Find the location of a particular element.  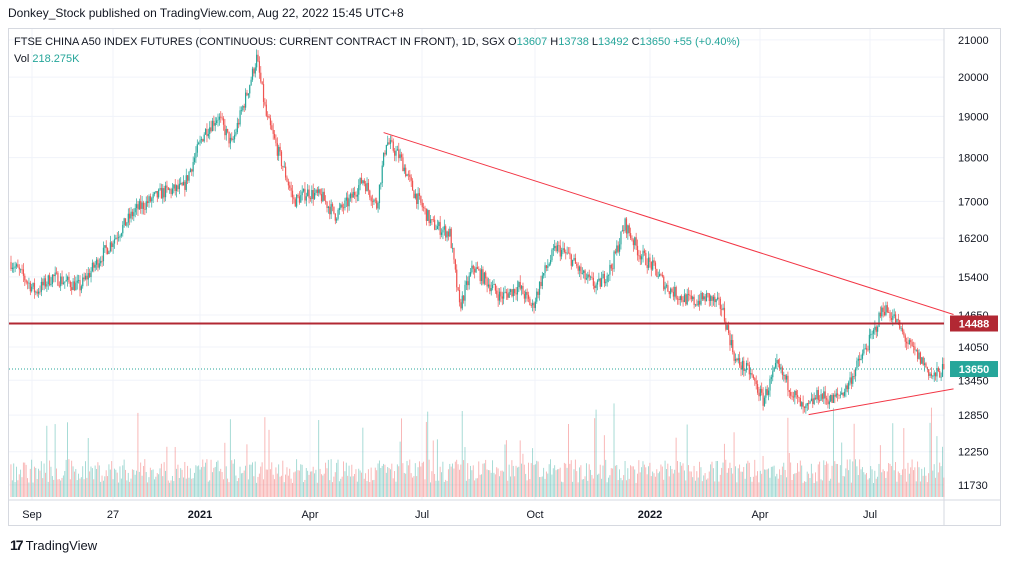

high-label: H is located at coordinates (554, 42).